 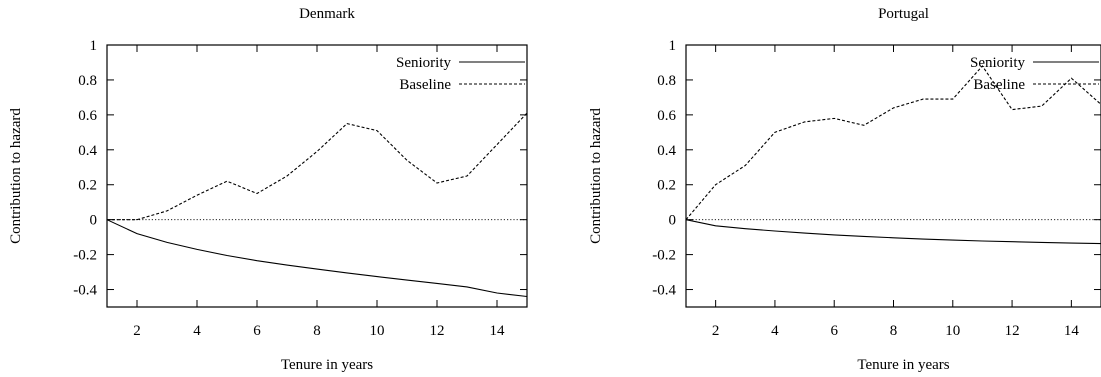 What do you see at coordinates (903, 14) in the screenshot?
I see `chart-title: Portugal` at bounding box center [903, 14].